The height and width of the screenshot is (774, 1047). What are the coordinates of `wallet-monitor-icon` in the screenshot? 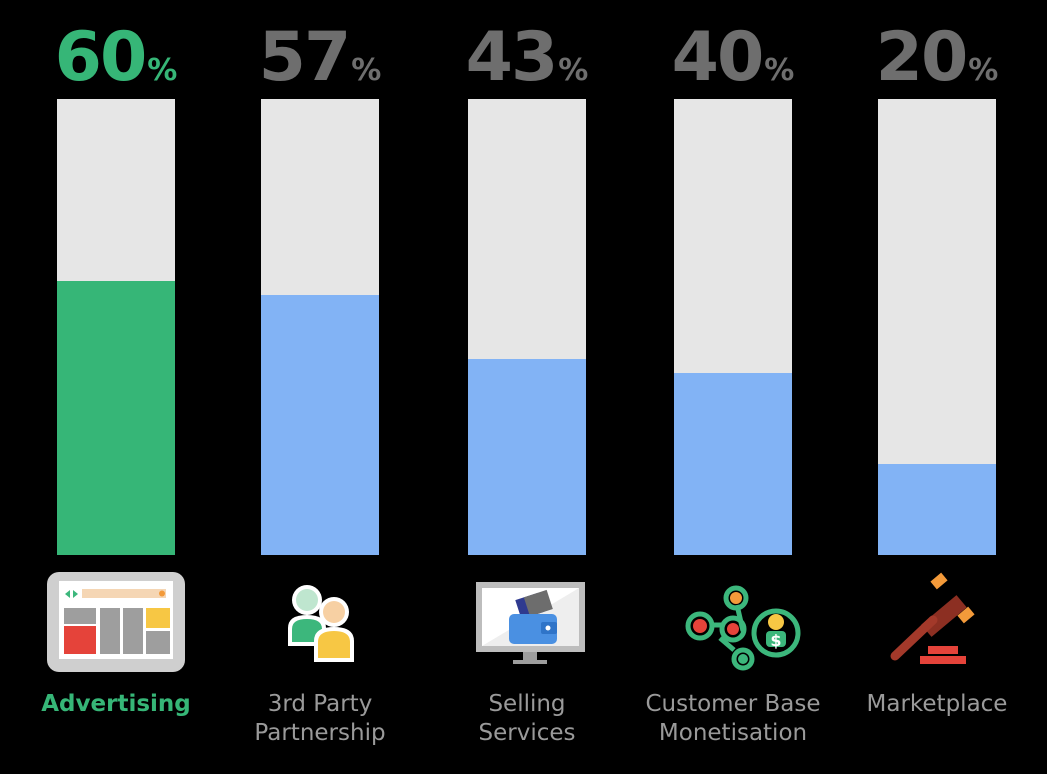 It's located at (527, 620).